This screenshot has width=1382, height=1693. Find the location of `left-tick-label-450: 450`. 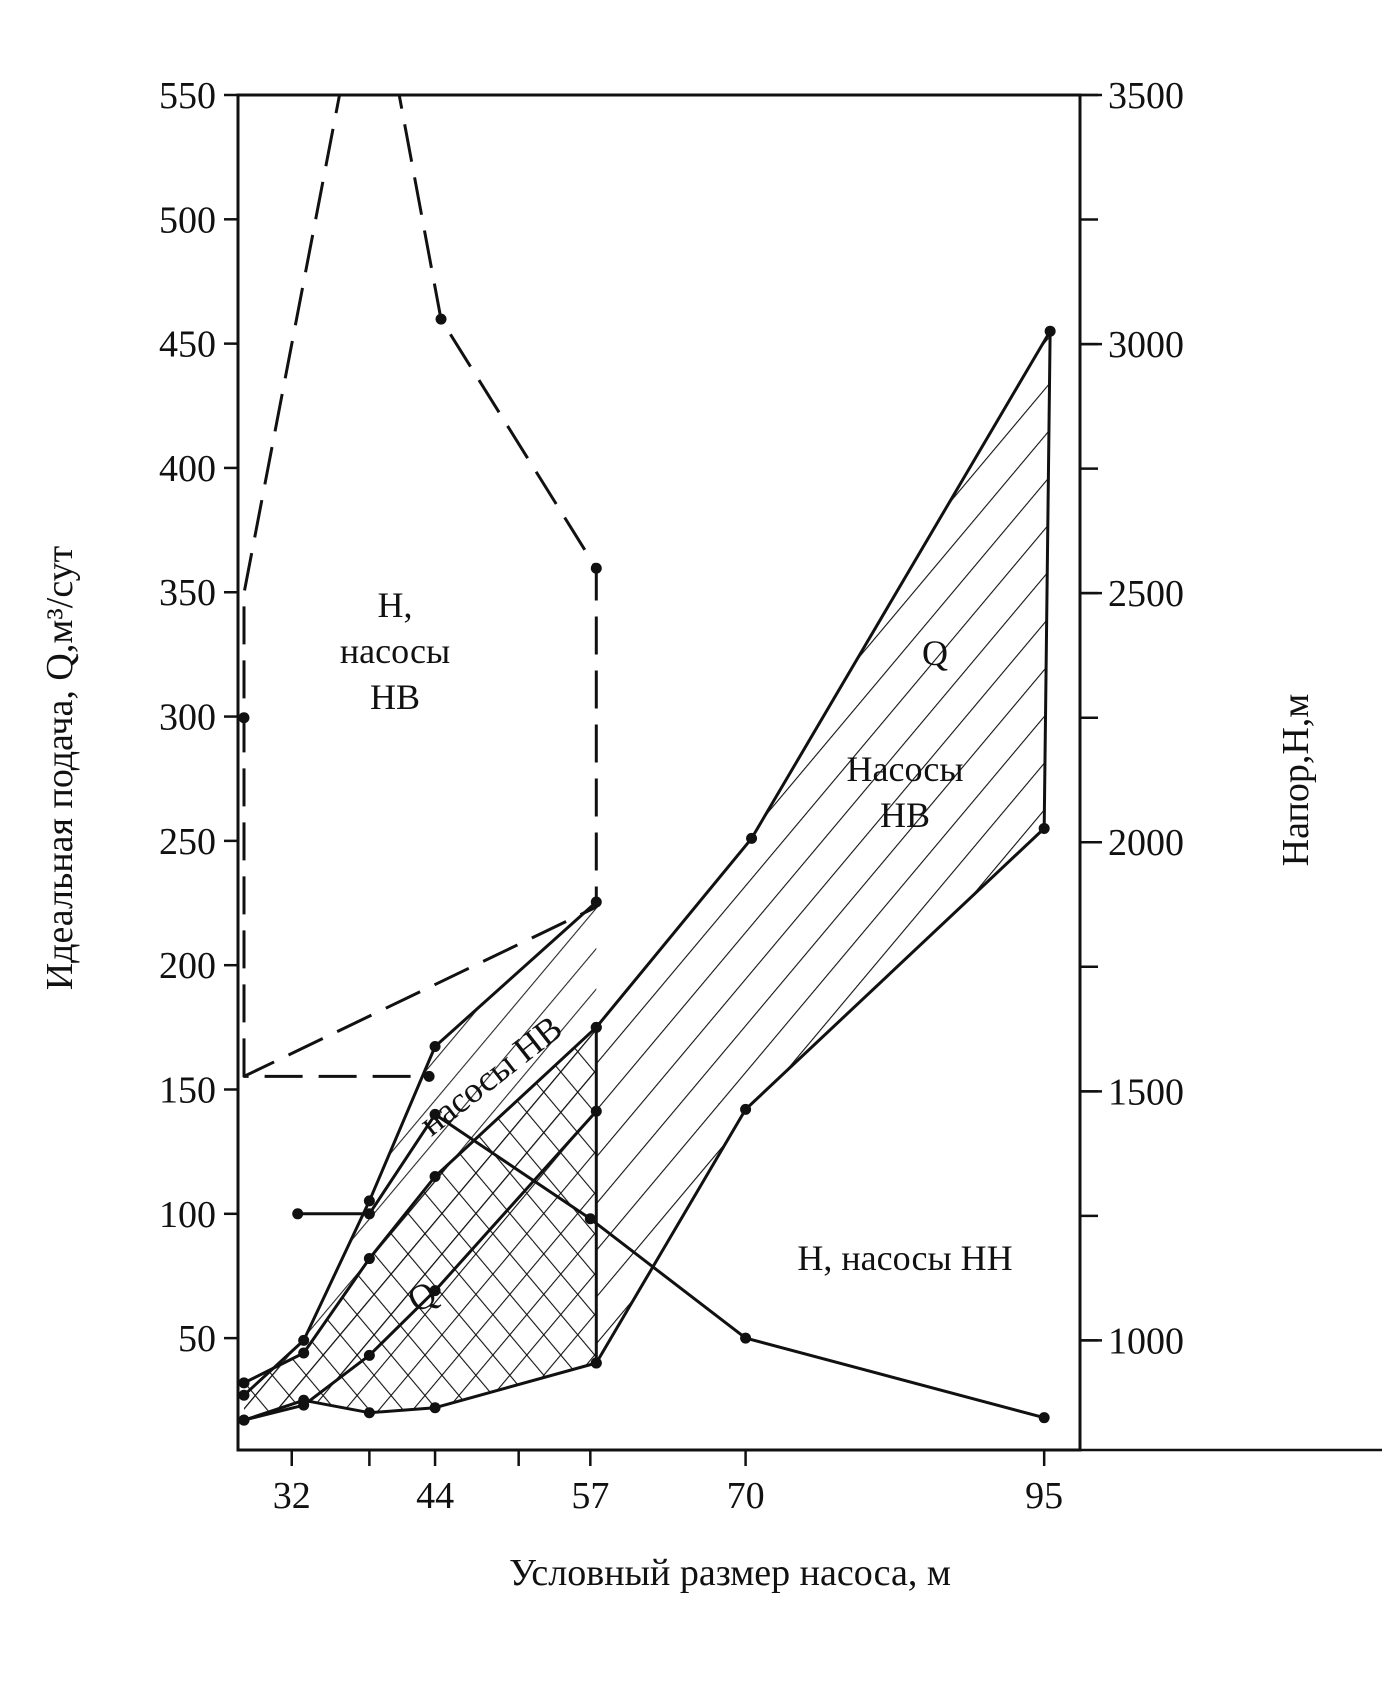

left-tick-label-450: 450 is located at coordinates (187, 345).